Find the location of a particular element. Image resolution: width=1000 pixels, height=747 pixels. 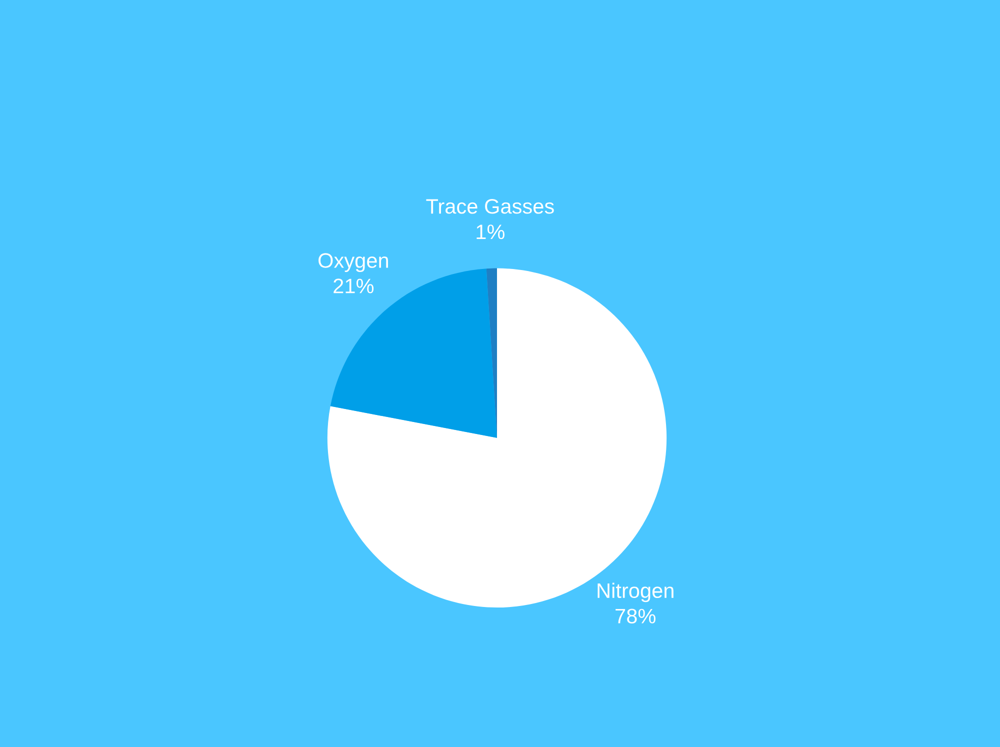

data-label: 78% is located at coordinates (636, 616).